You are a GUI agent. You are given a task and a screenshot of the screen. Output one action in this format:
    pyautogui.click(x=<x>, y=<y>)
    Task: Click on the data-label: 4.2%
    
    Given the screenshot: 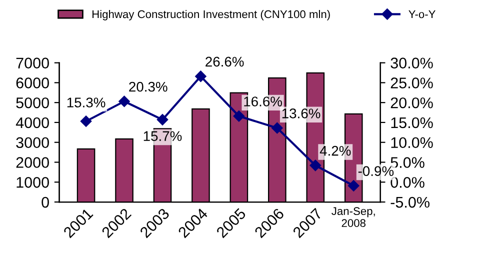 What is the action you would take?
    pyautogui.click(x=335, y=151)
    